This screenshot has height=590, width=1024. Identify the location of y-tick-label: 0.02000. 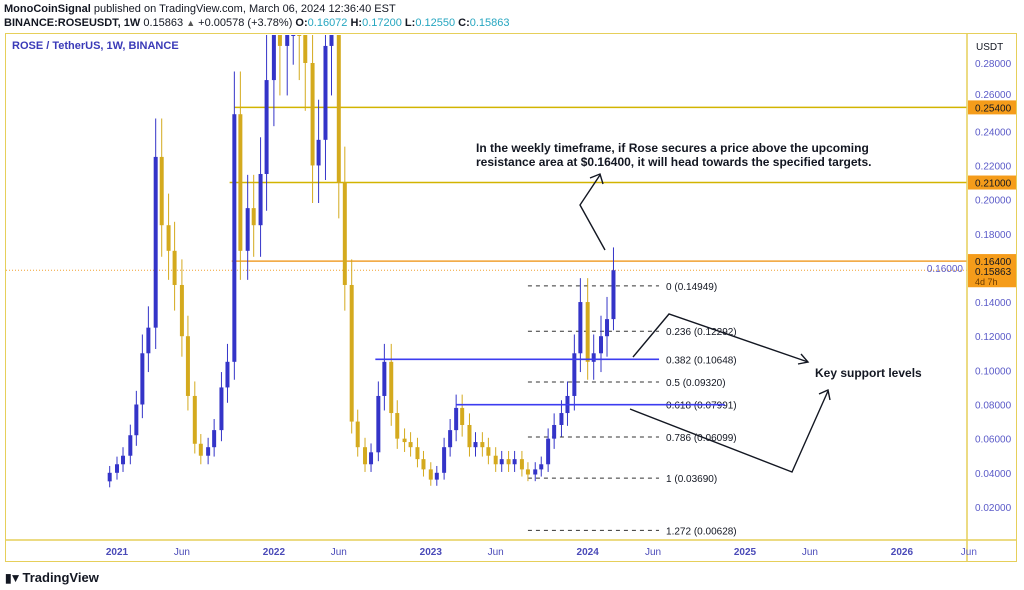
(993, 508).